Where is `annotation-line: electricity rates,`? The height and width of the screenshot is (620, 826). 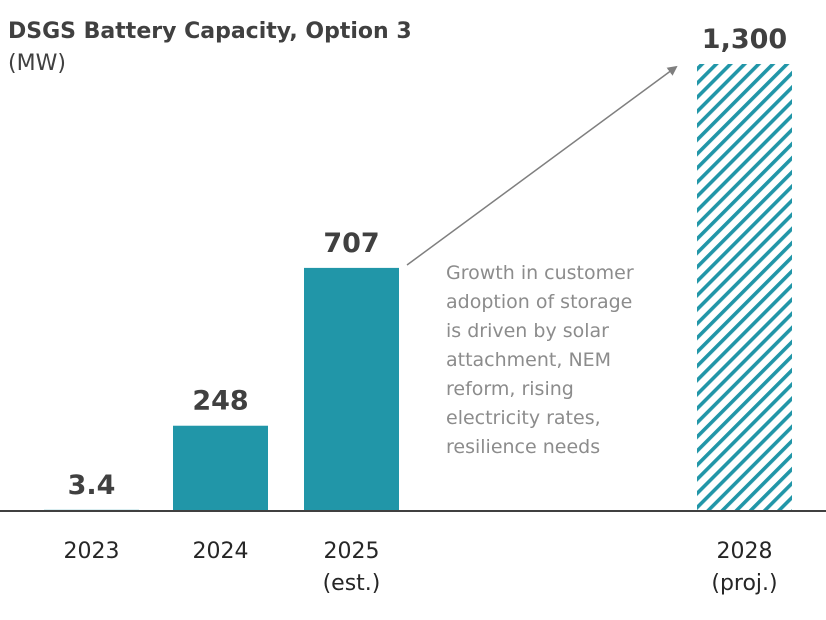 annotation-line: electricity rates, is located at coordinates (523, 418).